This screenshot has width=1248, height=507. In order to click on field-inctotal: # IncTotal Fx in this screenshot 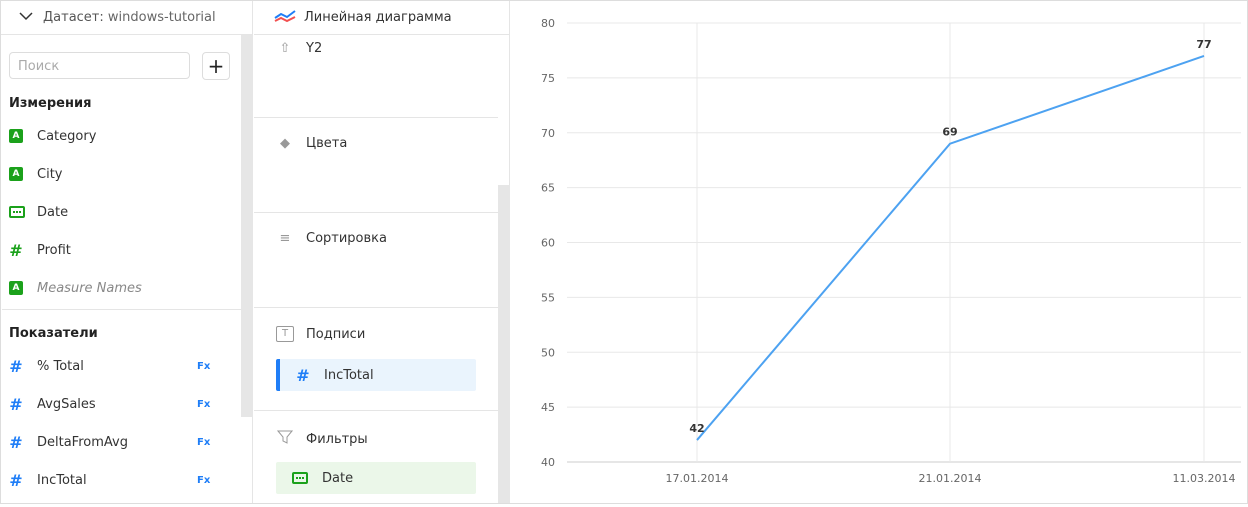, I will do `click(110, 480)`.